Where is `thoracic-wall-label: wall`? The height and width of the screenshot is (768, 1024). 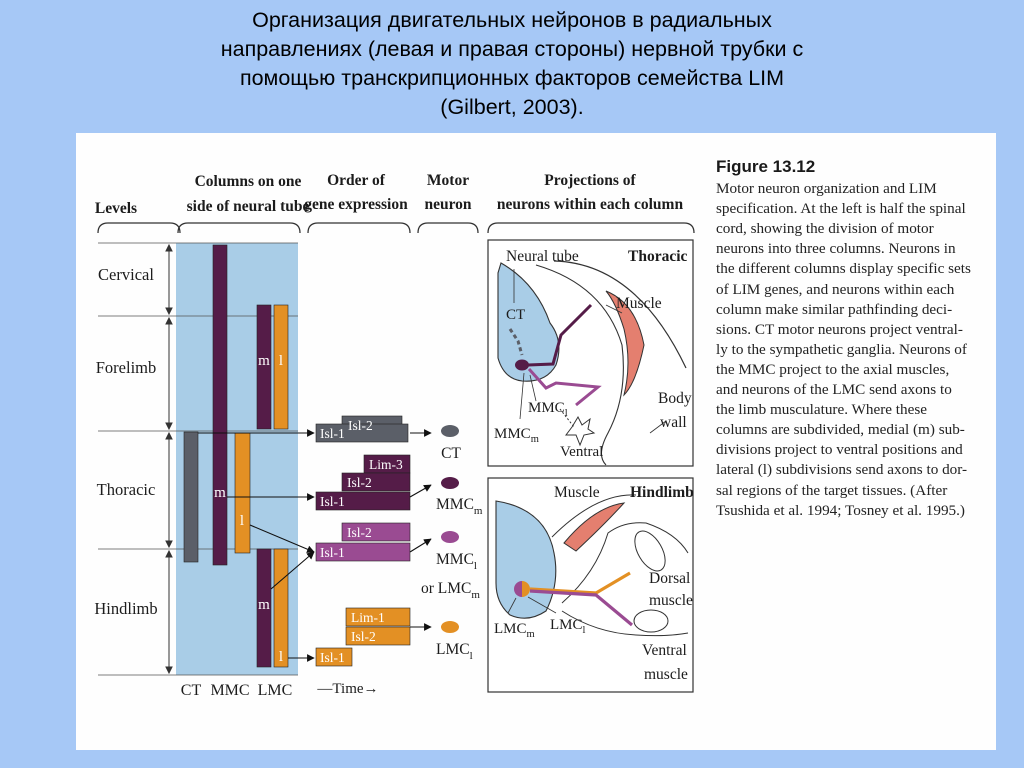
thoracic-wall-label: wall is located at coordinates (673, 422).